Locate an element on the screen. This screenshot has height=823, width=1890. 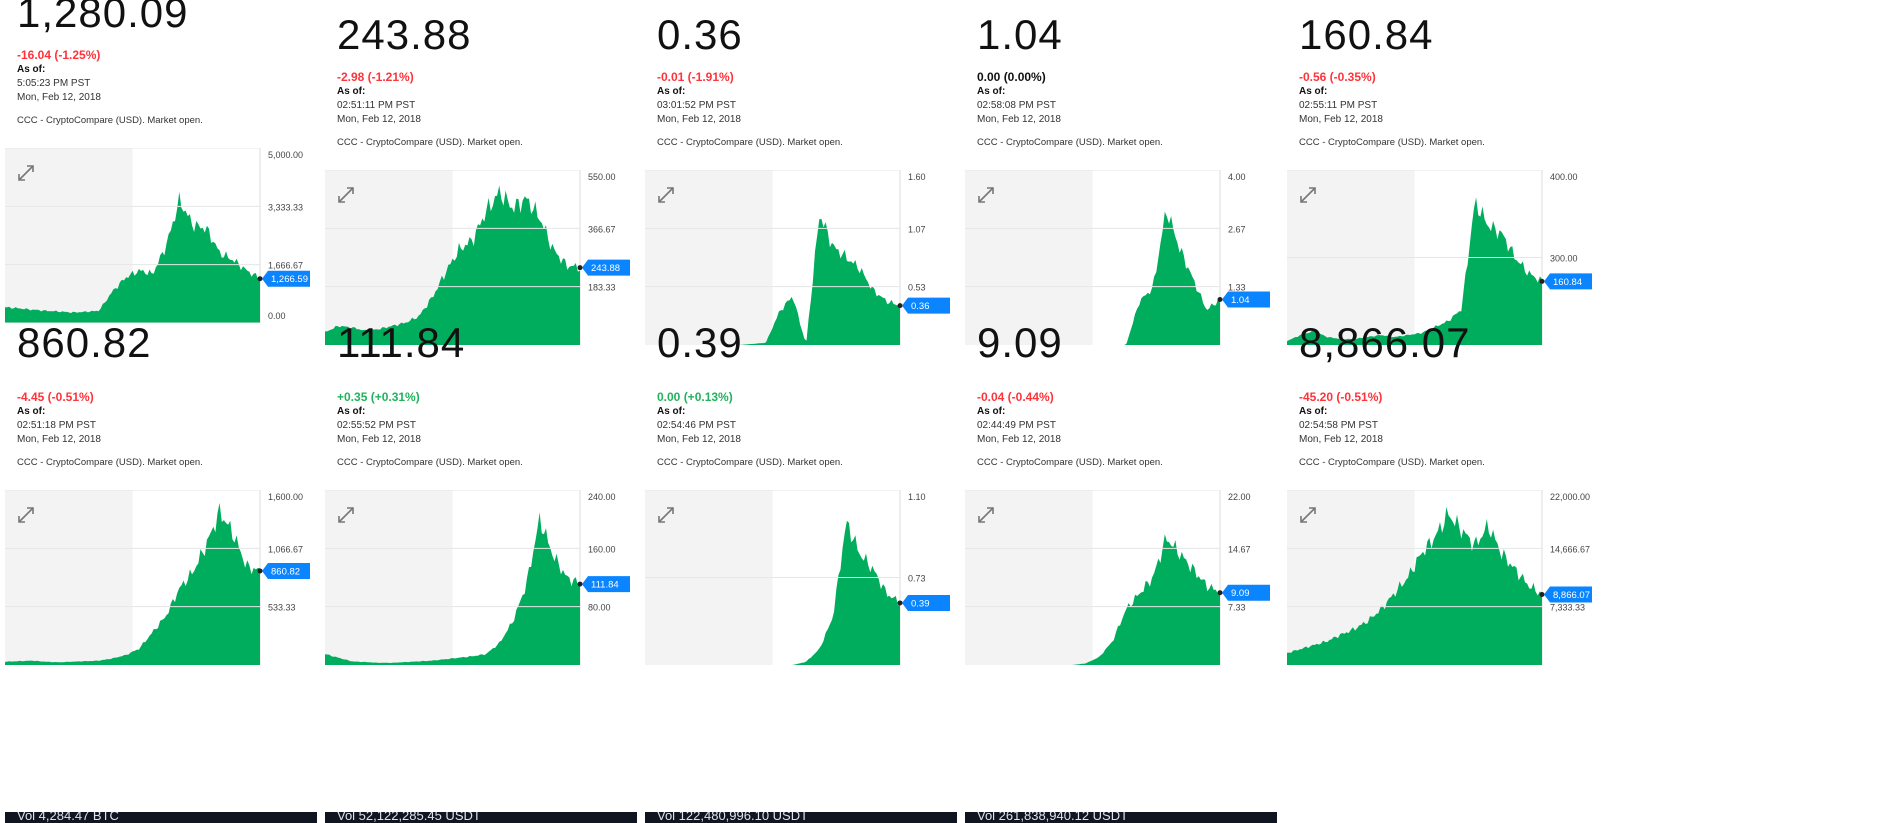
price-change: -0.56 (-0.35%) is located at coordinates (1337, 77).